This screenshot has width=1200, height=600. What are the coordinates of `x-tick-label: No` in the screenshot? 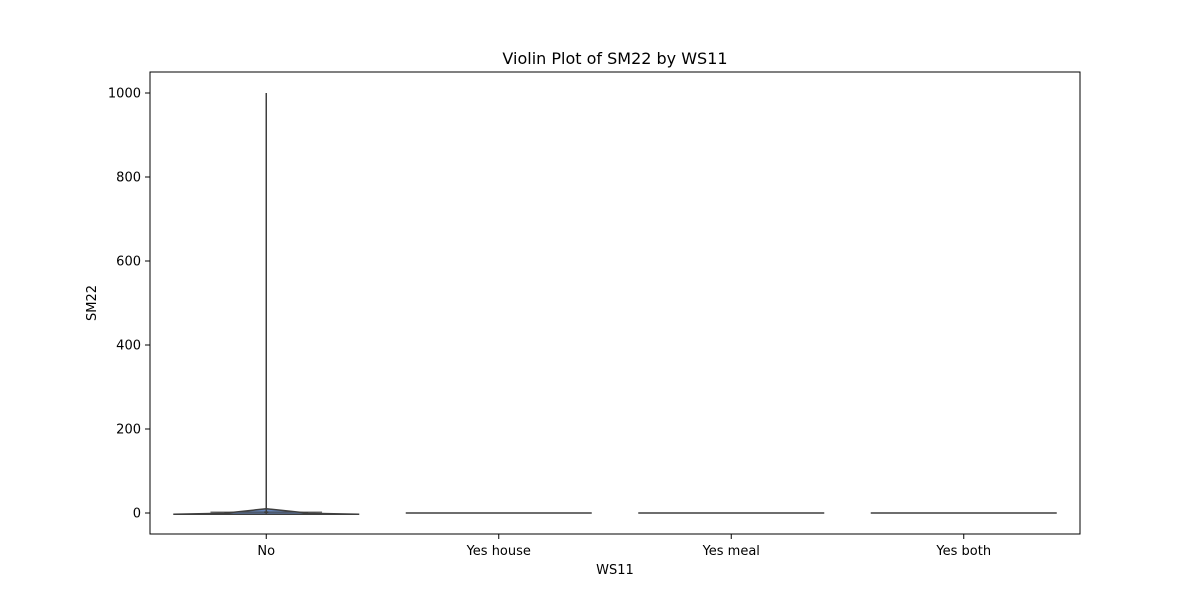 It's located at (266, 551).